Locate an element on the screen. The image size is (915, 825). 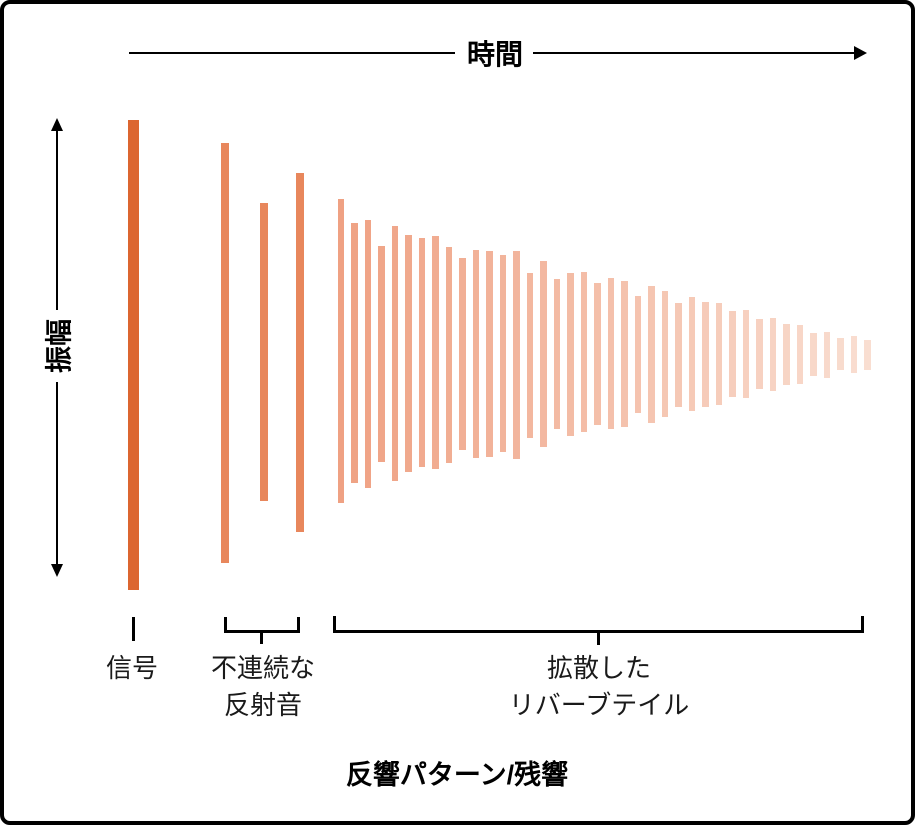
discrete-reflections-label-line1: 不連続な is located at coordinates (263, 668).